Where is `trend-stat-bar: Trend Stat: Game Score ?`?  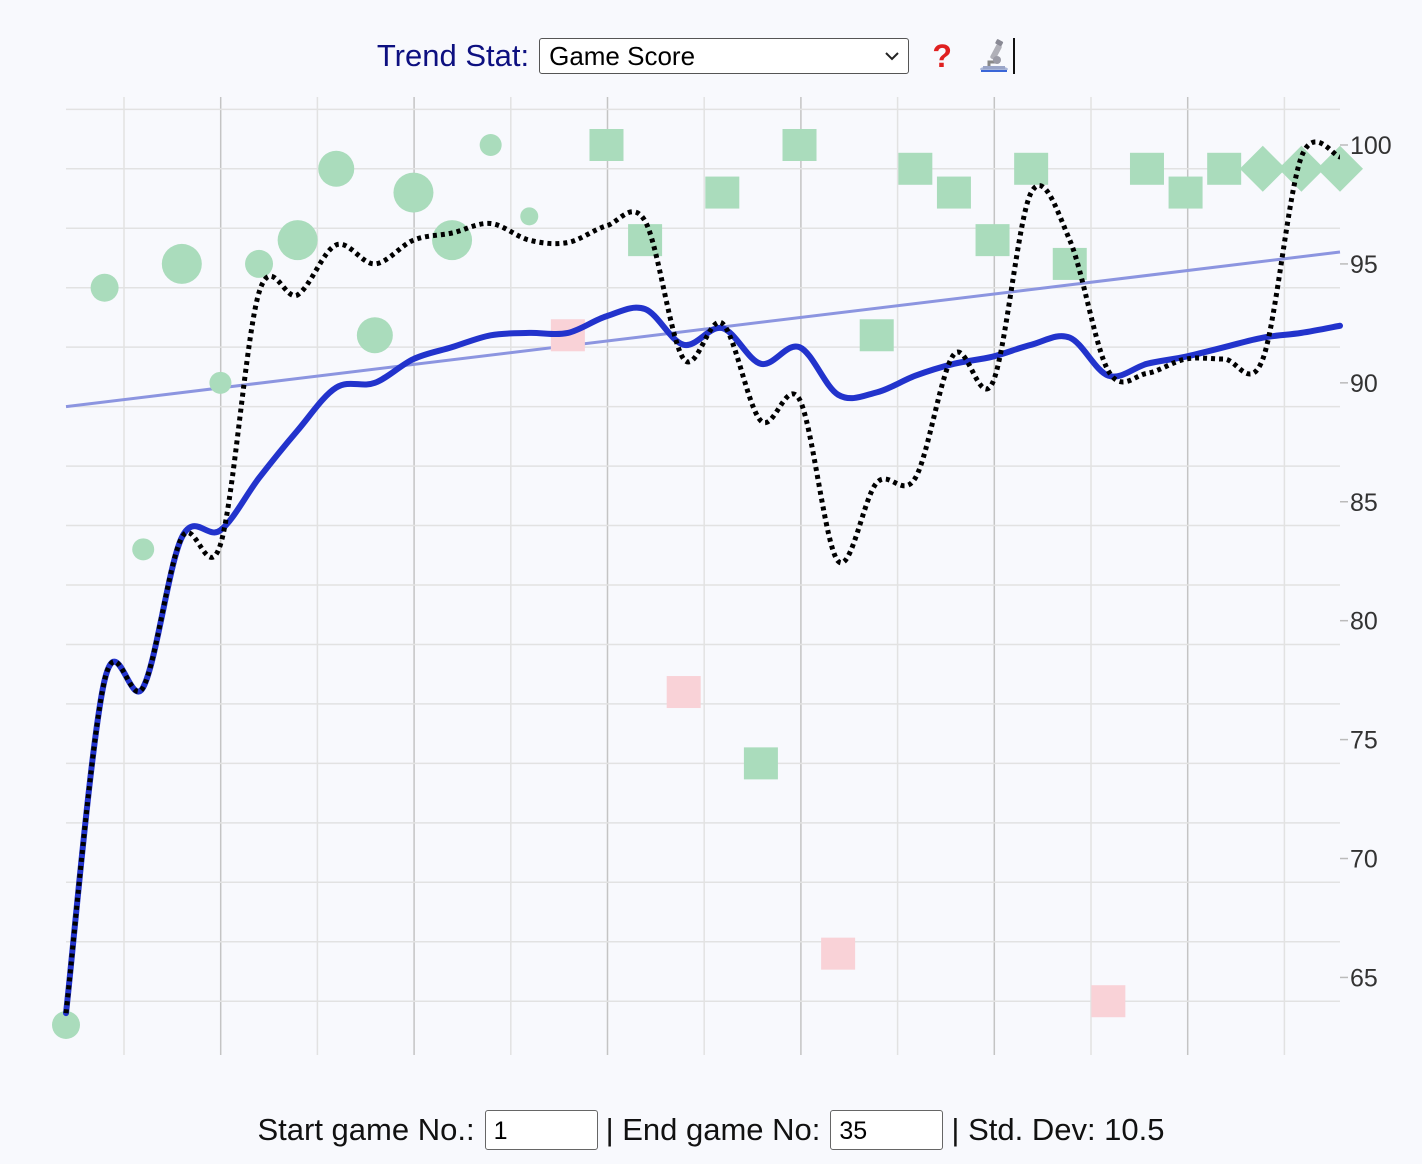 trend-stat-bar: Trend Stat: Game Score ? is located at coordinates (711, 56).